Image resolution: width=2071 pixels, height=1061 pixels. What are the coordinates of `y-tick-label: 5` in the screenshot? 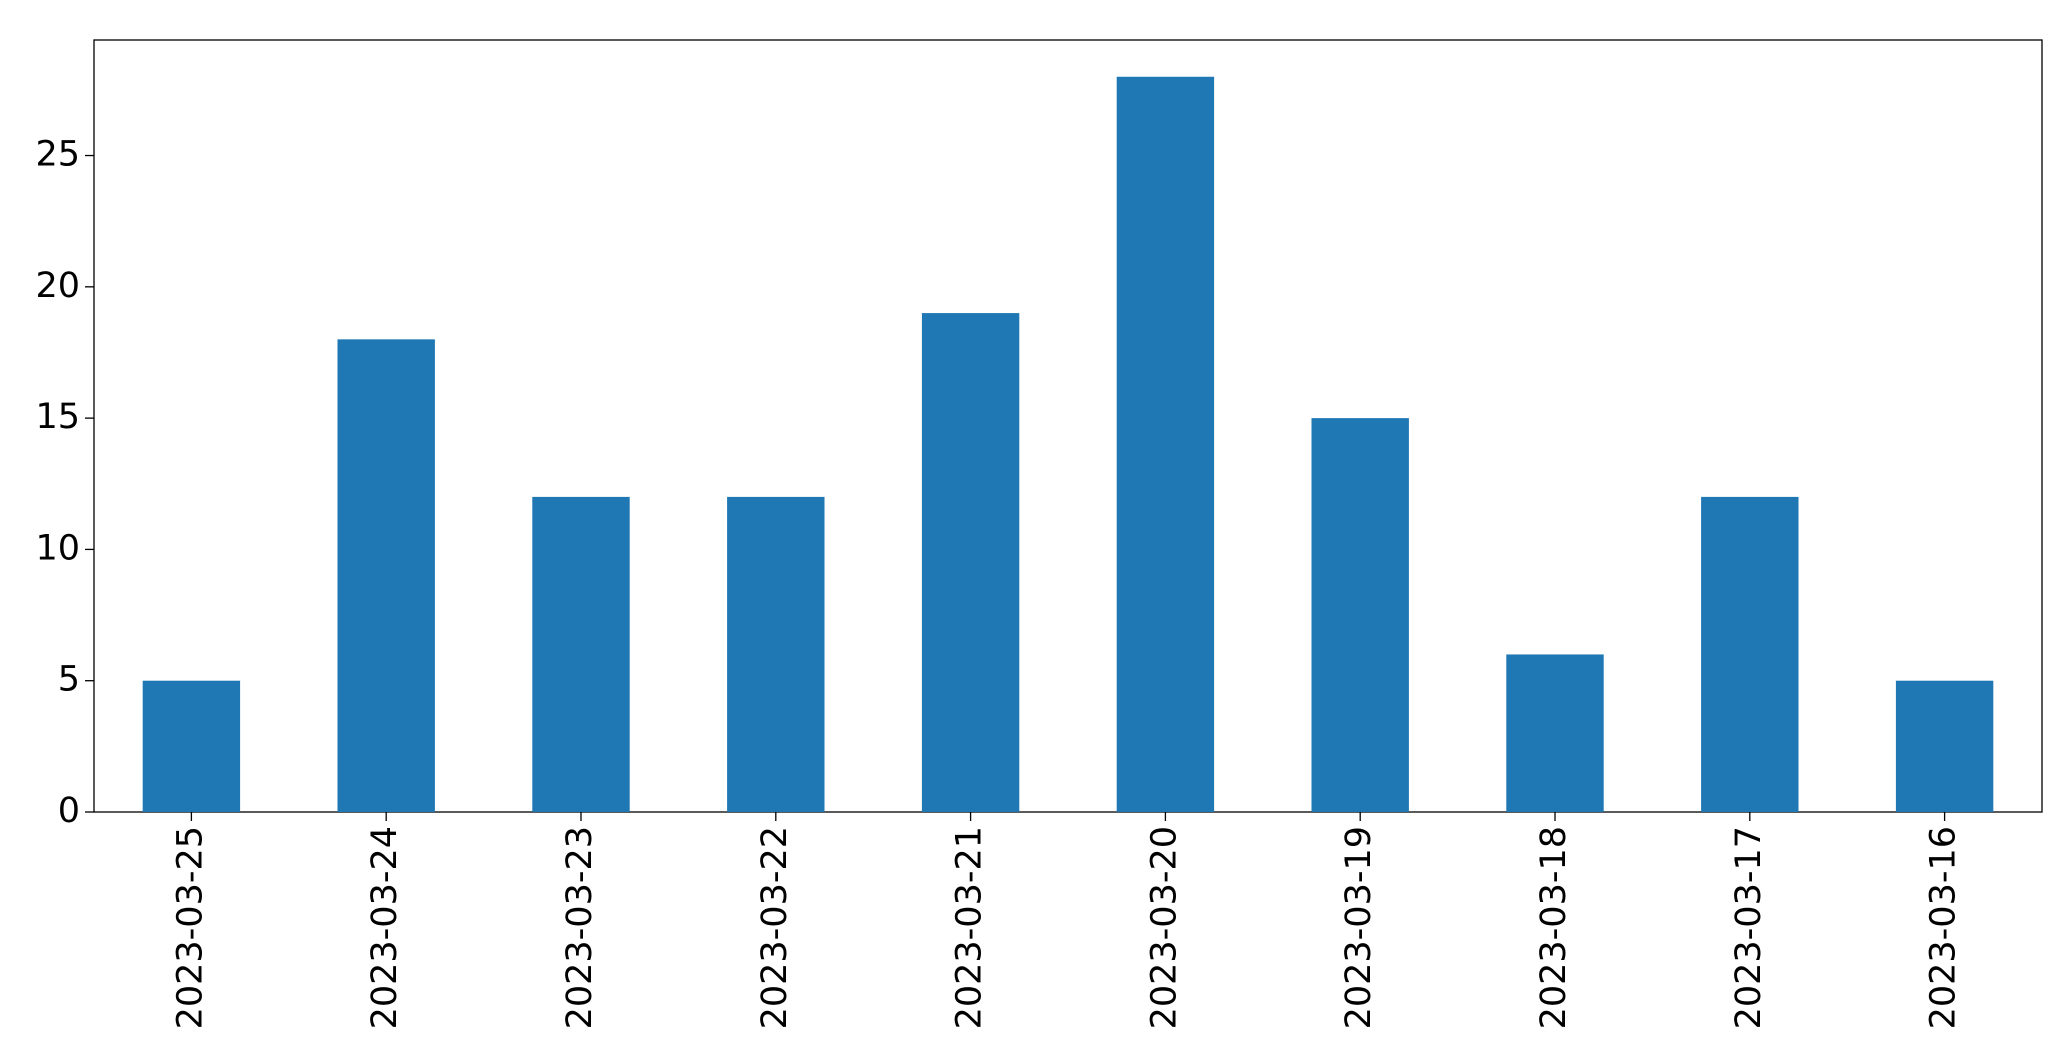 It's located at (69, 680).